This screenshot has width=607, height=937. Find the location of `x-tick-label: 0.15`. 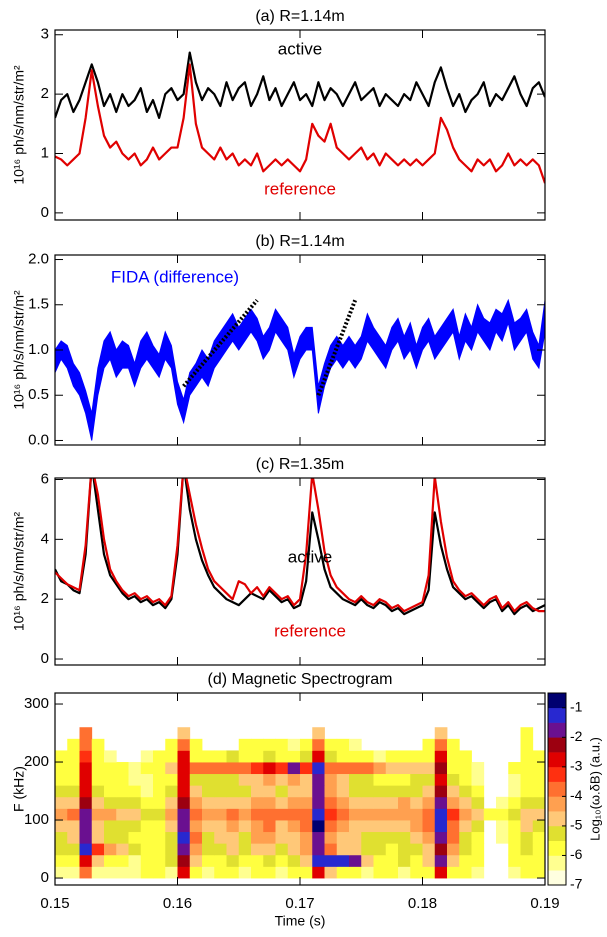

x-tick-label: 0.15 is located at coordinates (54, 903).